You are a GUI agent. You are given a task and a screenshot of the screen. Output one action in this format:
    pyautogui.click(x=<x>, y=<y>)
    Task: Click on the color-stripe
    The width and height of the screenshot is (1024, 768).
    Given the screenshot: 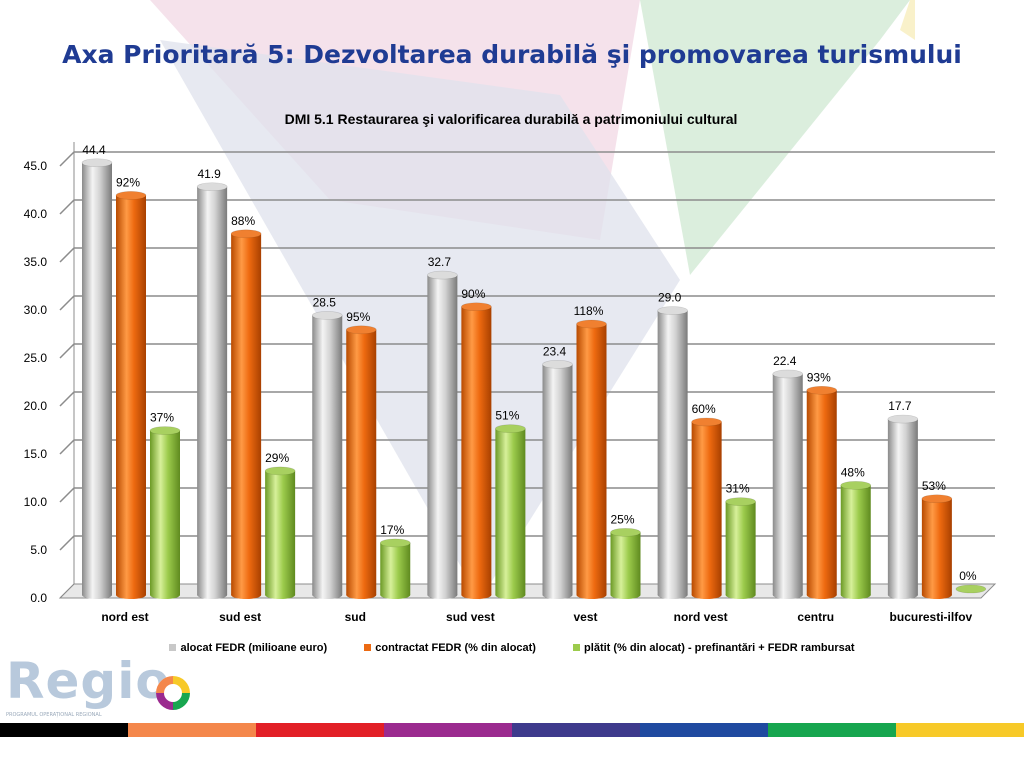 What is the action you would take?
    pyautogui.click(x=512, y=730)
    